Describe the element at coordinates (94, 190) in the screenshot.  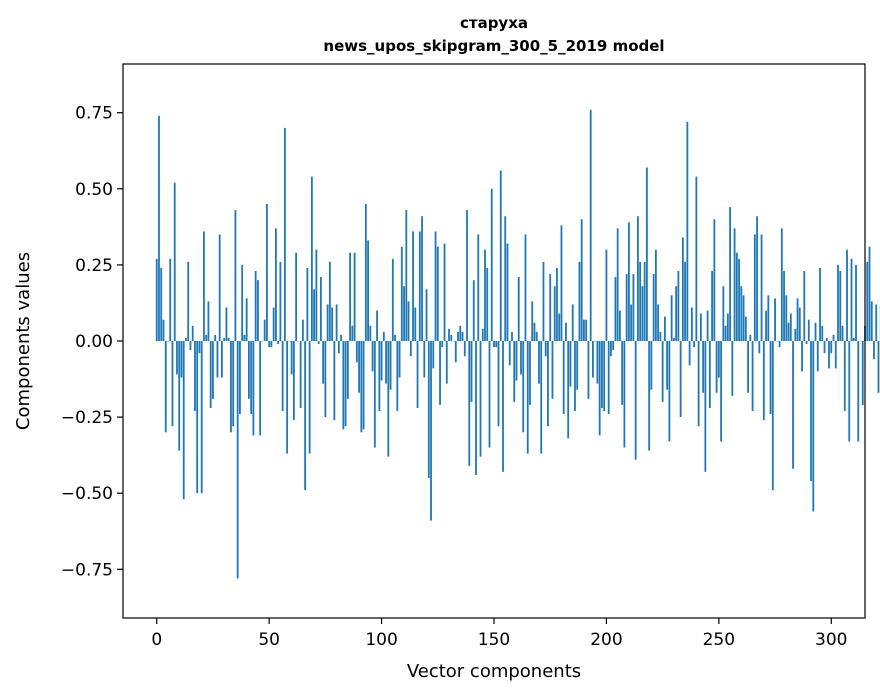
I see `y-tick-label: 0.50` at that location.